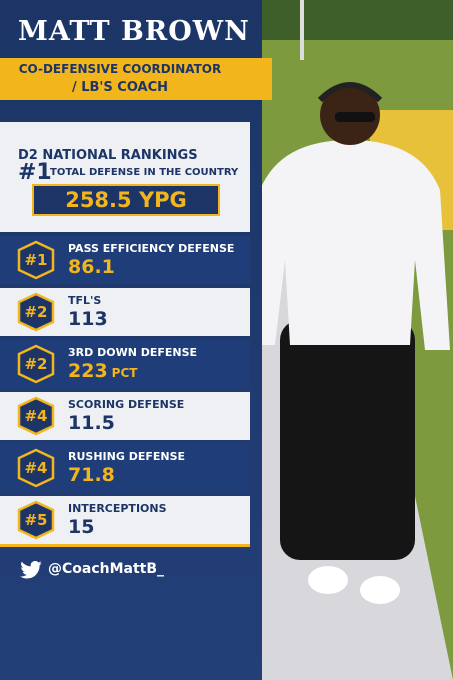 The image size is (453, 680). What do you see at coordinates (126, 200) in the screenshot?
I see `top-value: 258.5 YPG` at bounding box center [126, 200].